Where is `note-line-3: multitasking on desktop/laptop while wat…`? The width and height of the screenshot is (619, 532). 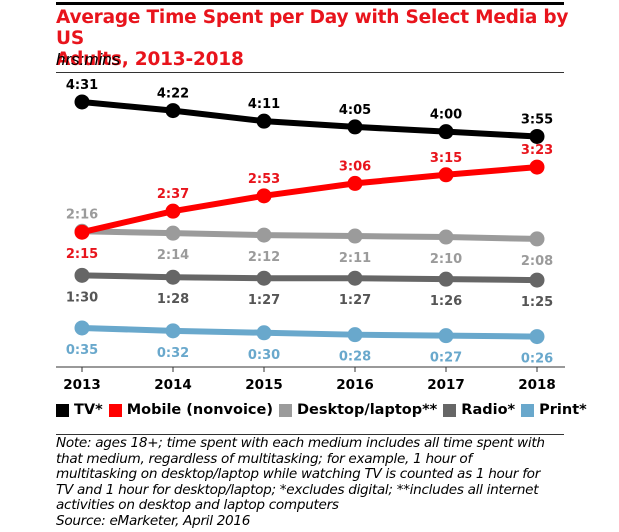
note-line-3: multitasking on desktop/laptop while wat… is located at coordinates (298, 474).